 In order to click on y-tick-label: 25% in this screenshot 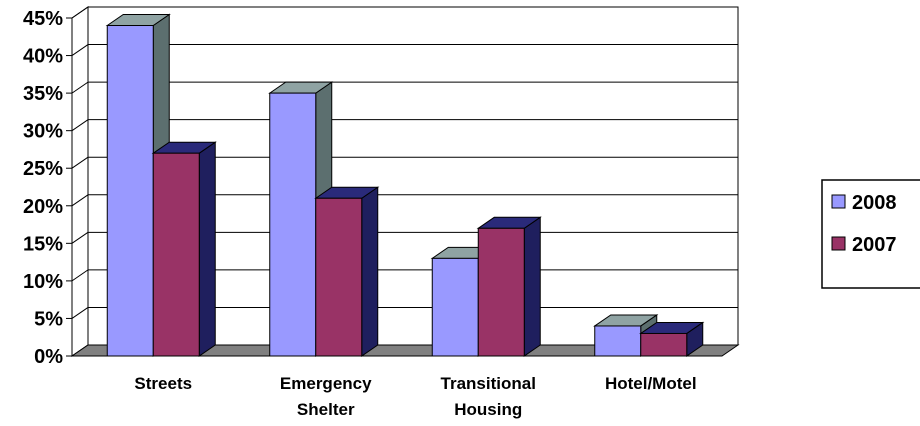, I will do `click(43, 169)`.